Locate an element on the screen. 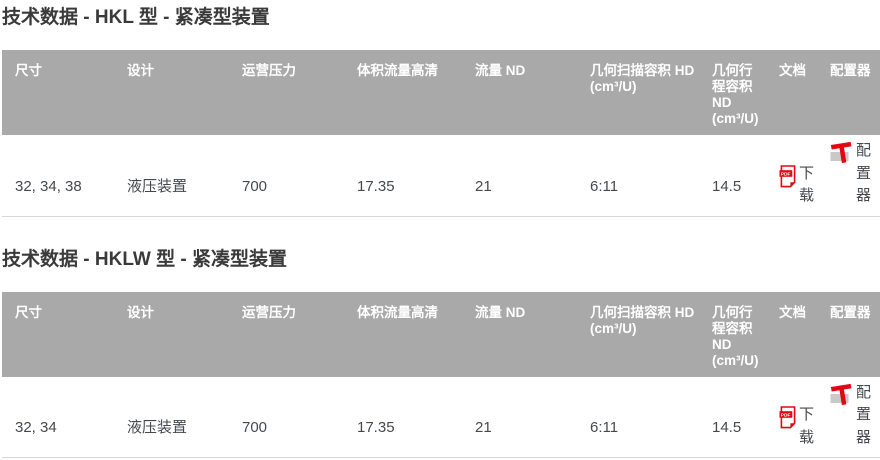 Image resolution: width=880 pixels, height=460 pixels. section-title-hklw: 技术数据 - HKLW 型 - 紧凑型装置 is located at coordinates (144, 259).